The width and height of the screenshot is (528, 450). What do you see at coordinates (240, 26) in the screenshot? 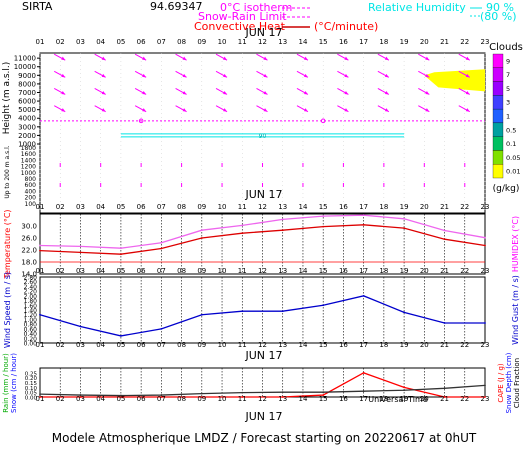
I see `legend-convective-label: Convective Heat` at bounding box center [240, 26].